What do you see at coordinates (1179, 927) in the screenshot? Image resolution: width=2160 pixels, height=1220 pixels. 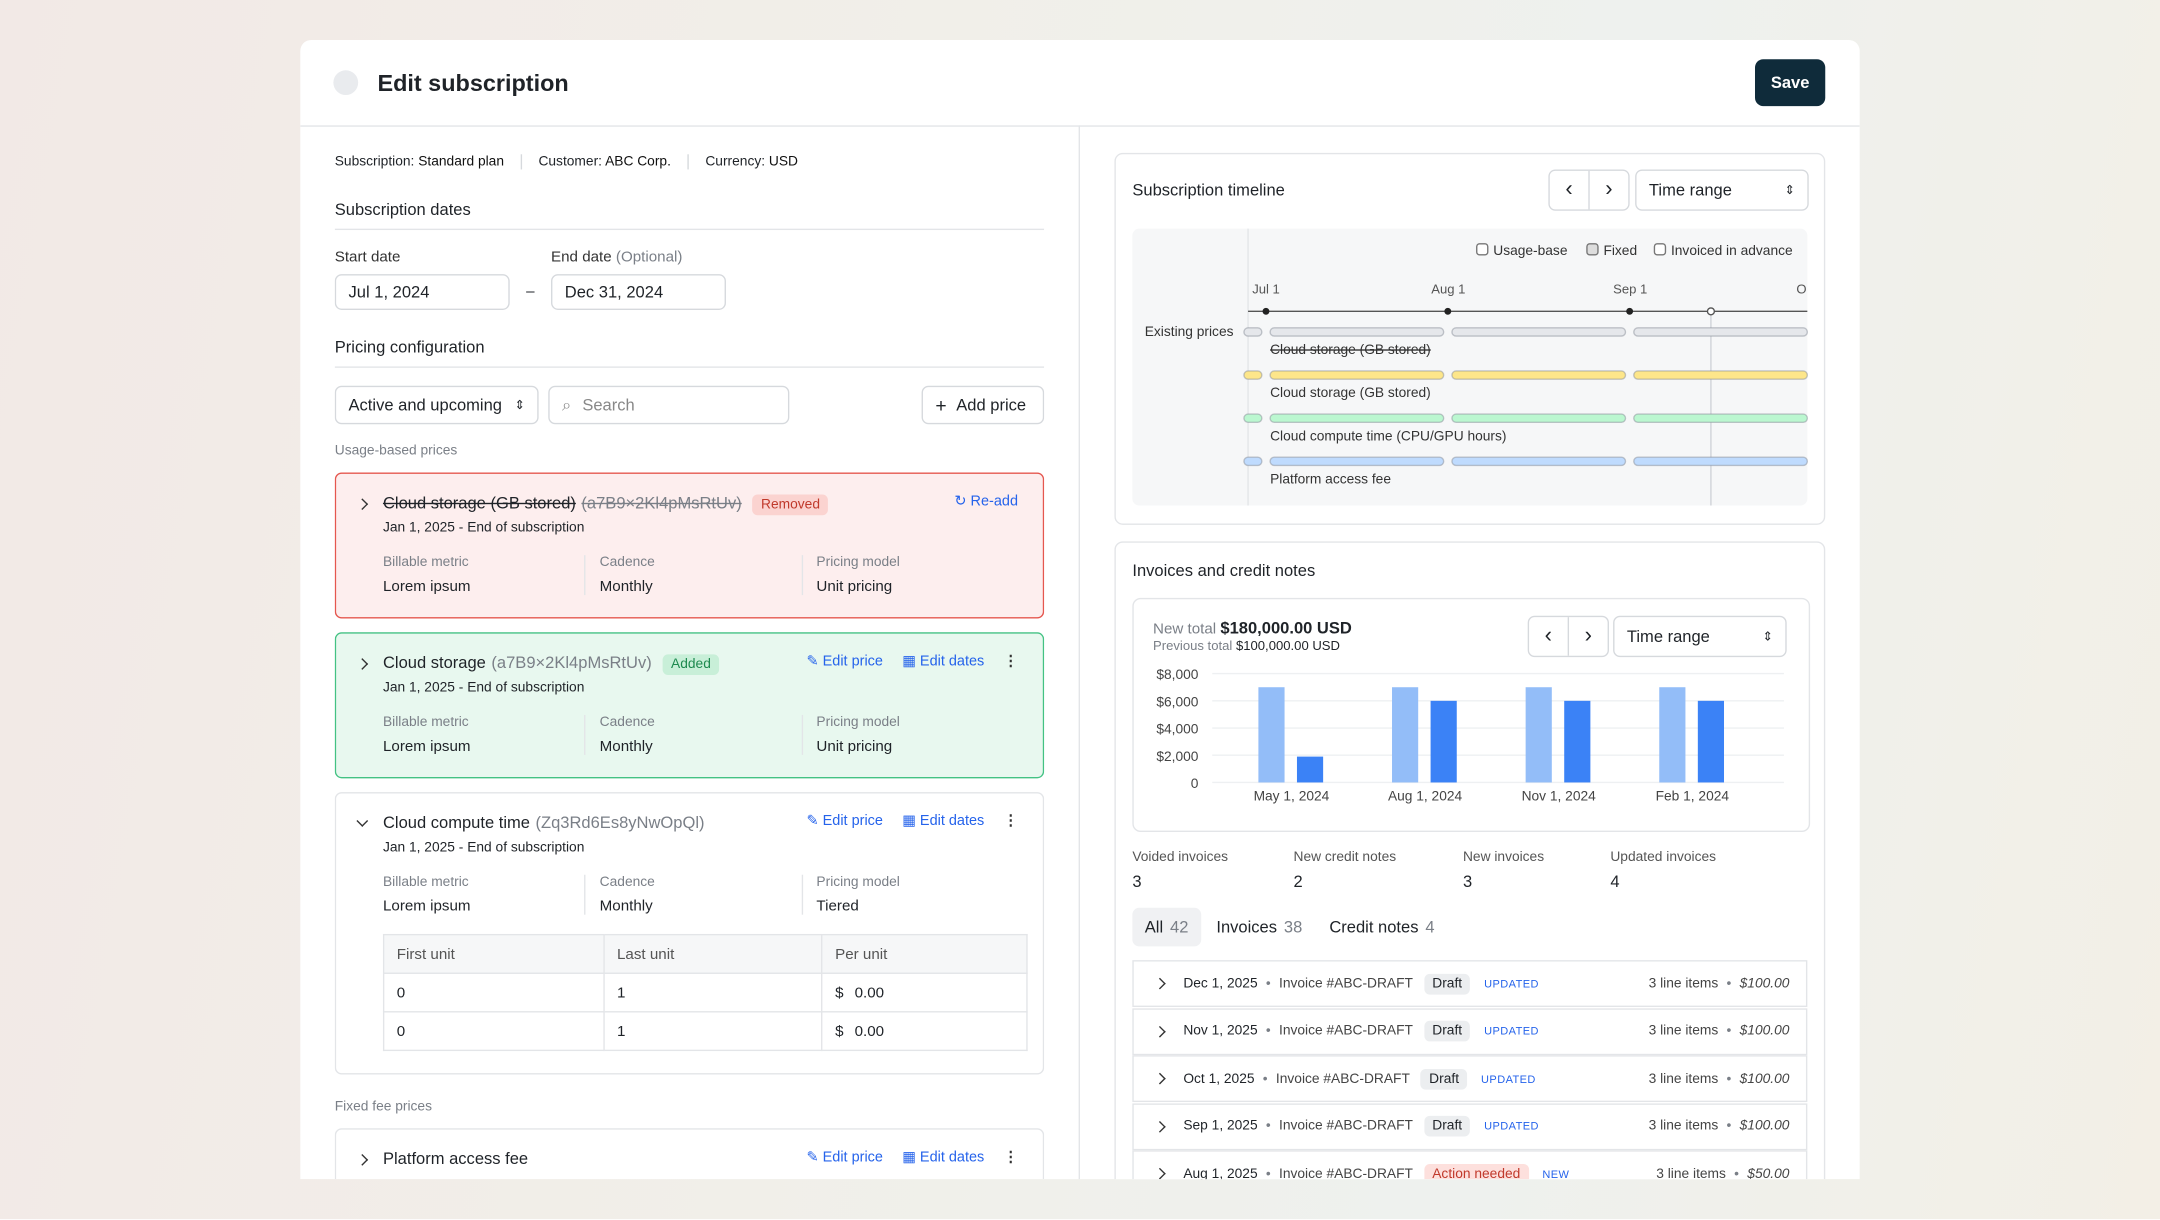 I see `tab-count: 42` at bounding box center [1179, 927].